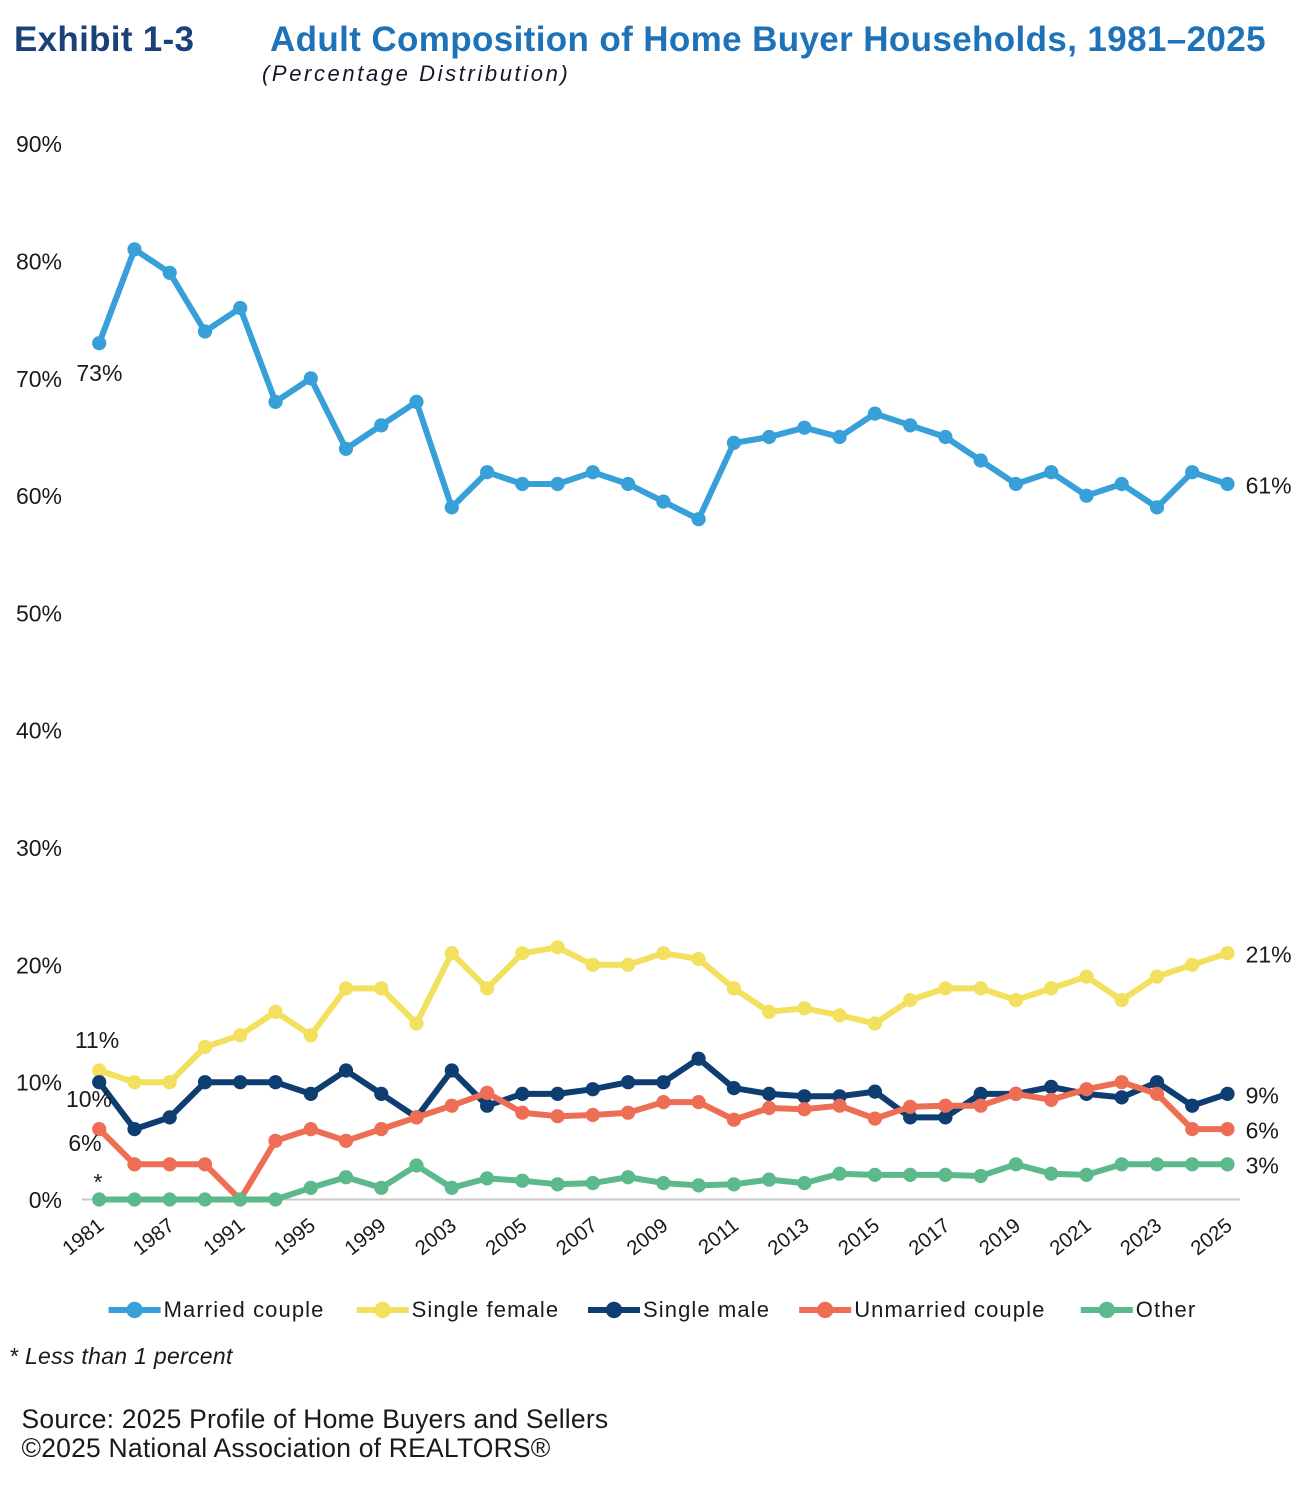 Image resolution: width=1300 pixels, height=1485 pixels. Describe the element at coordinates (1262, 1166) in the screenshot. I see `svg-text: 3%` at that location.